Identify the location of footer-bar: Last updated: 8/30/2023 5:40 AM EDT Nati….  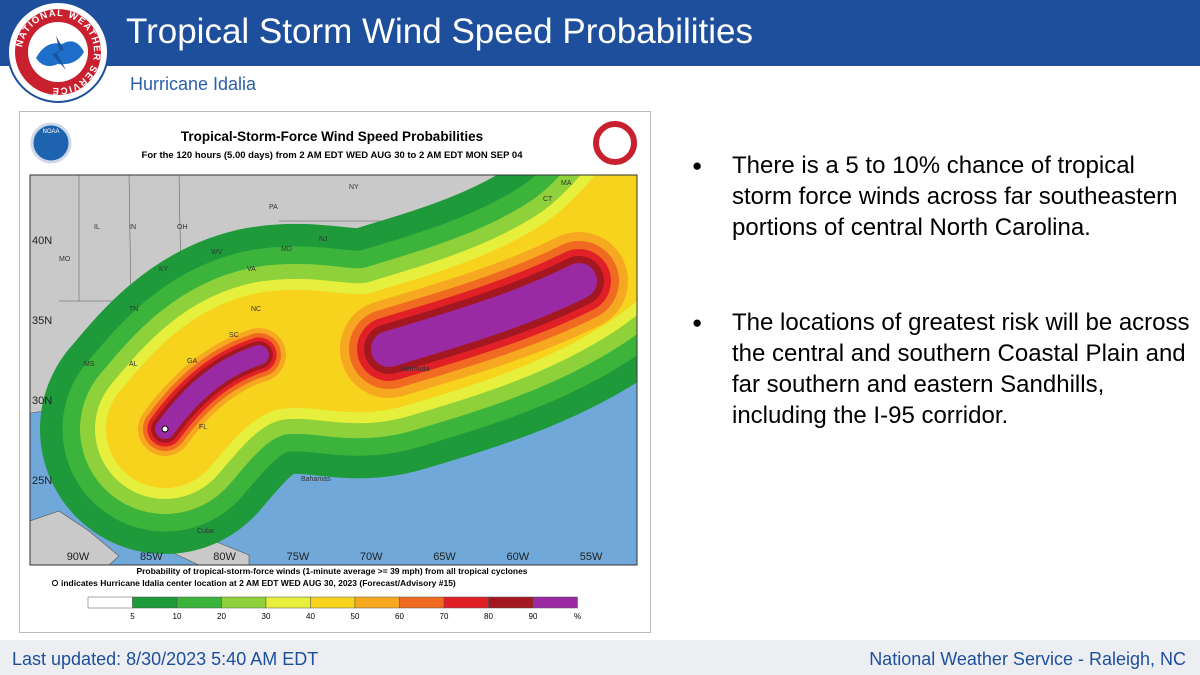
(600, 657).